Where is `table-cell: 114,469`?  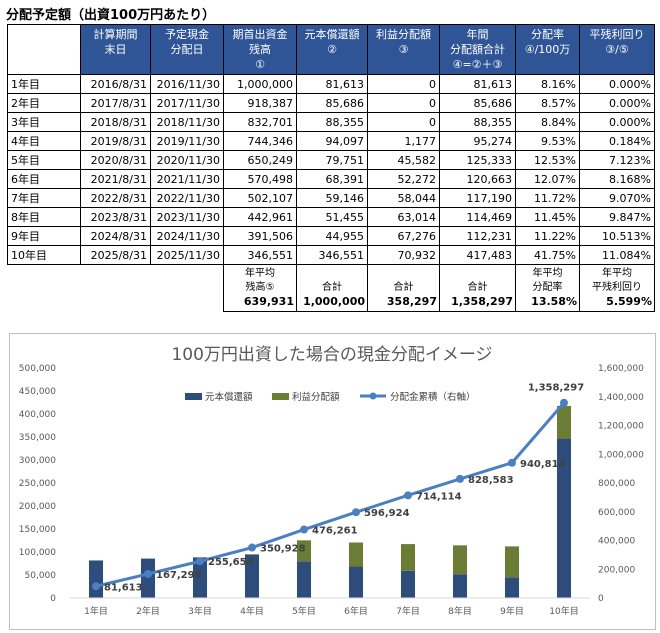
table-cell: 114,469 is located at coordinates (477, 217).